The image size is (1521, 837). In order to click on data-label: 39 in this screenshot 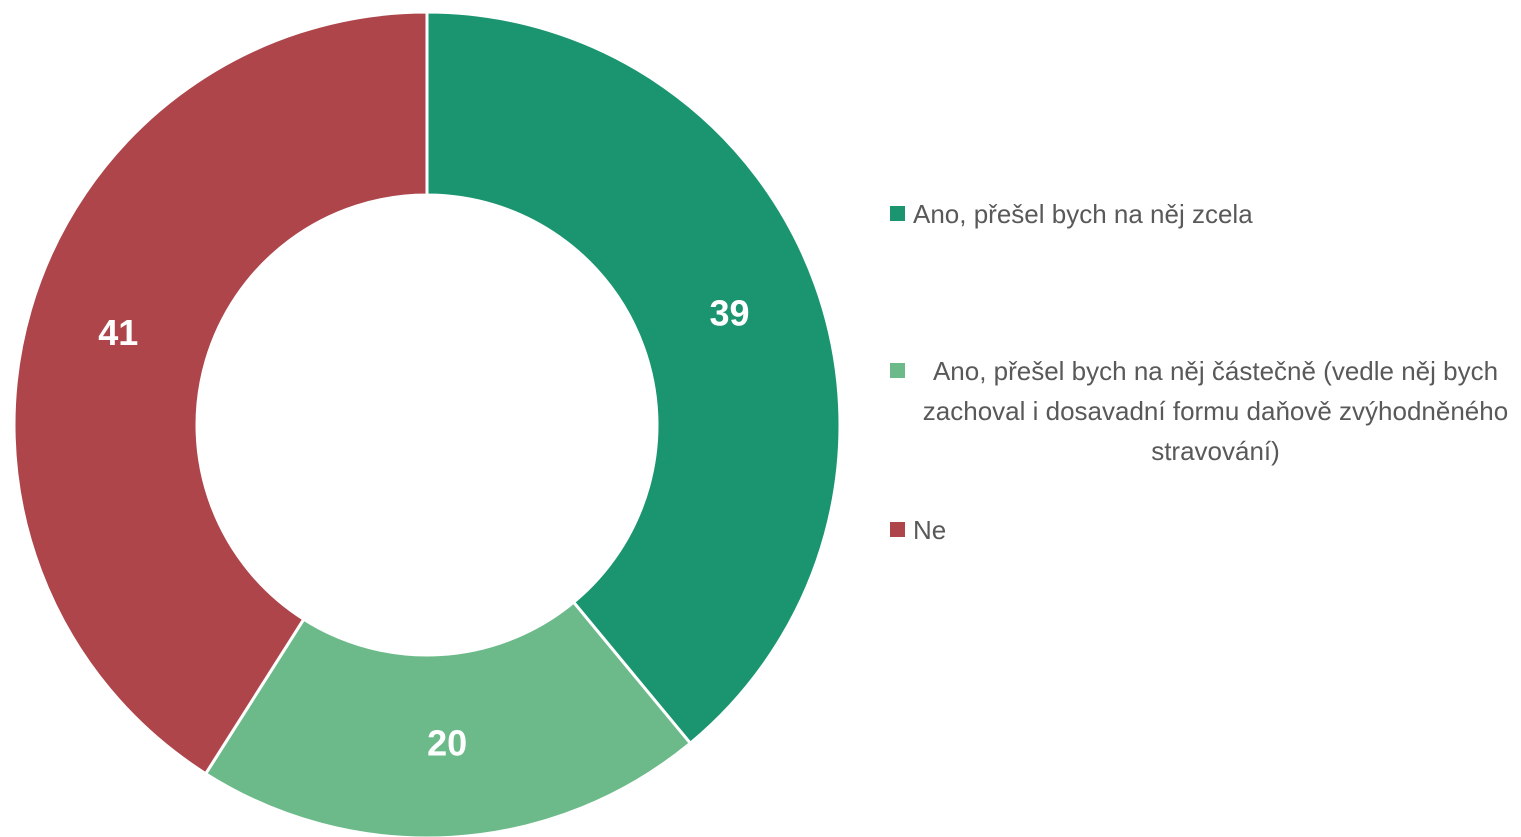, I will do `click(729, 313)`.